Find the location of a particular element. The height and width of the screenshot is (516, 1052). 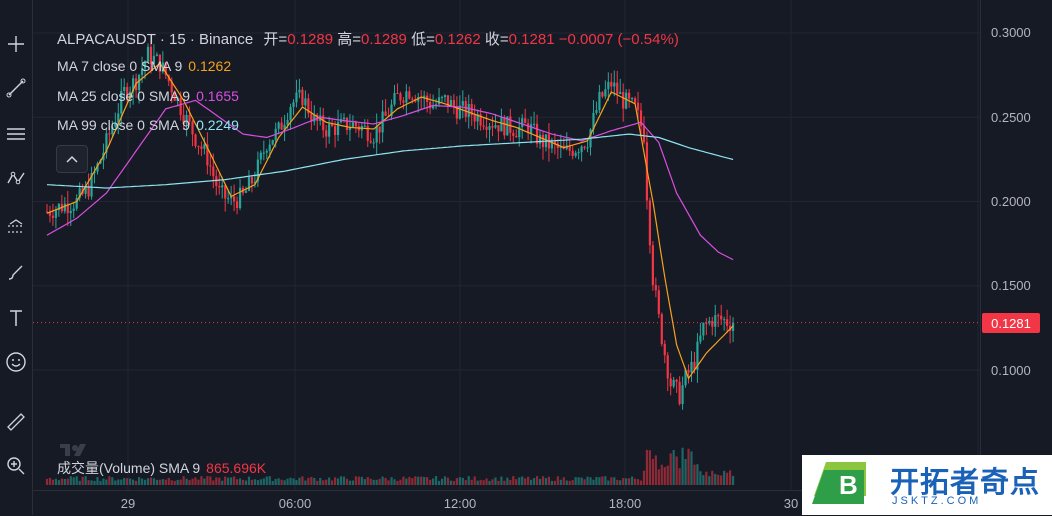

close-value: 0.1281 is located at coordinates (531, 39).